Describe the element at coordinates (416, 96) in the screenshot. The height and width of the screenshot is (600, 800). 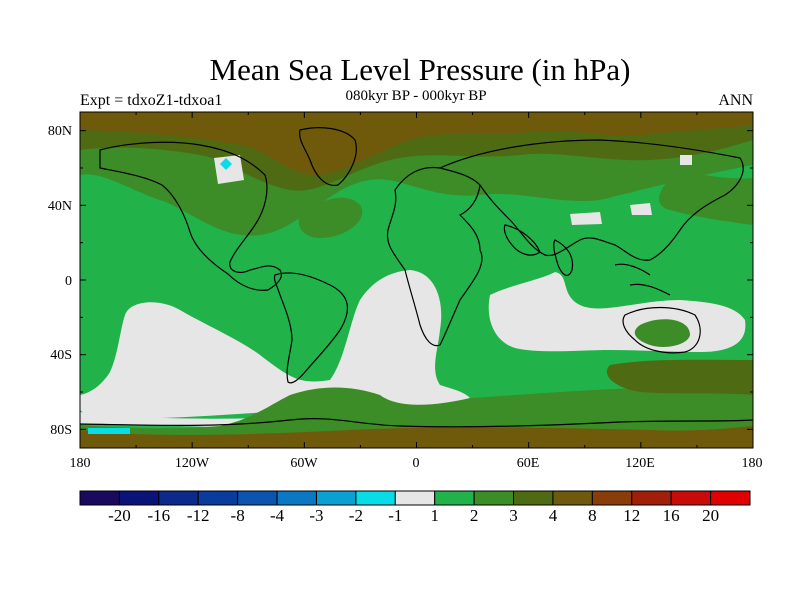
I see `page-subtitle: 080kyr BP - 000kyr BP` at that location.